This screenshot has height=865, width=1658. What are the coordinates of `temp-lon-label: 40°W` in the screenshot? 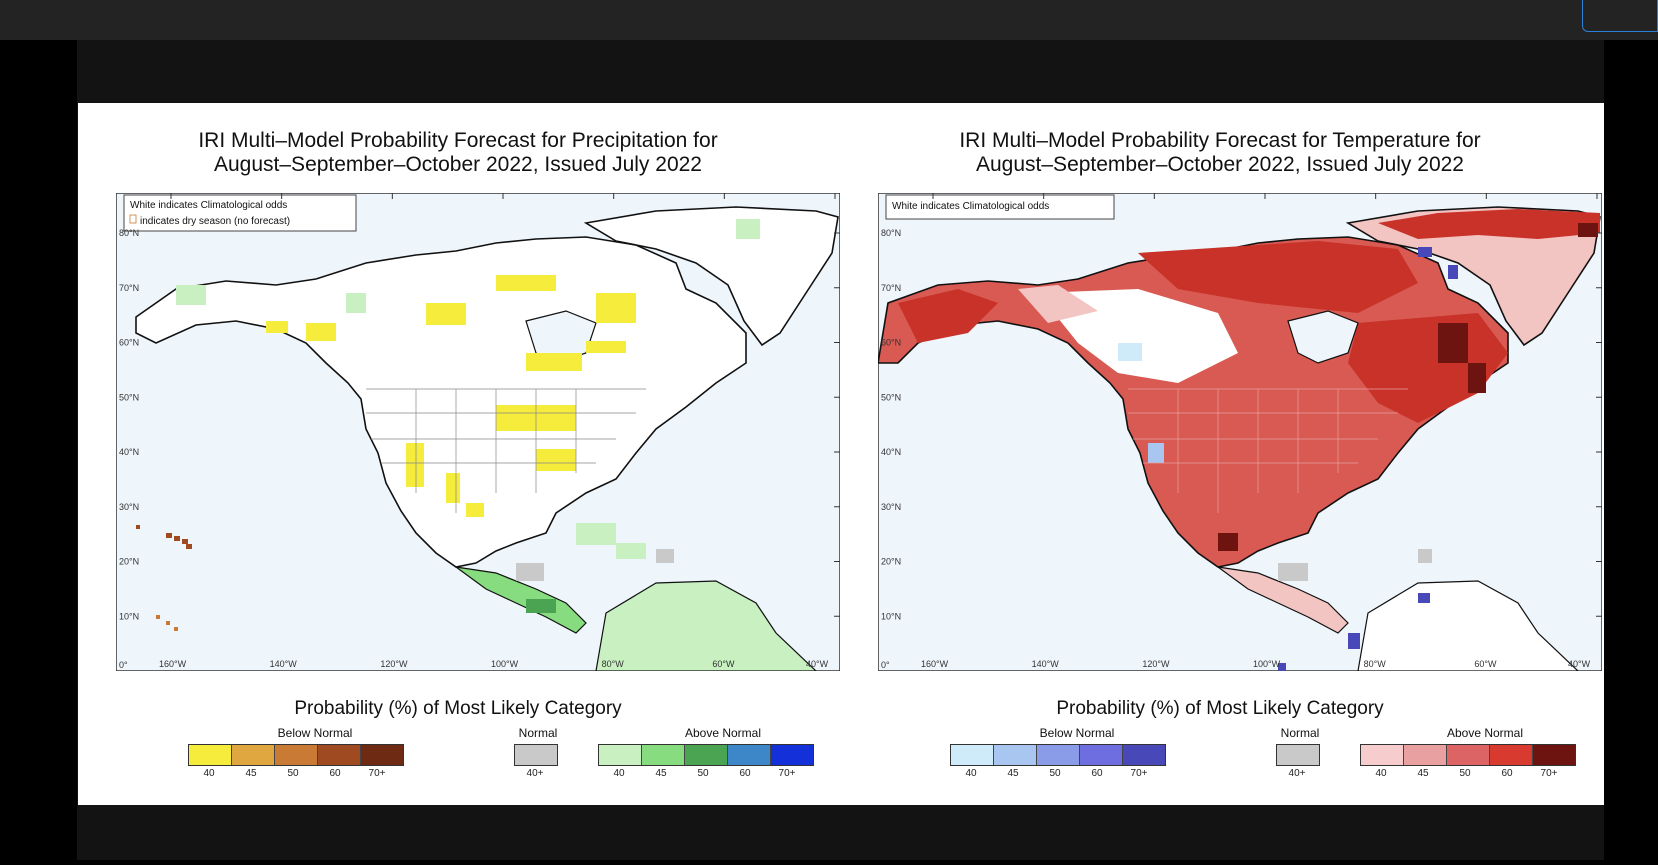 It's located at (1579, 664).